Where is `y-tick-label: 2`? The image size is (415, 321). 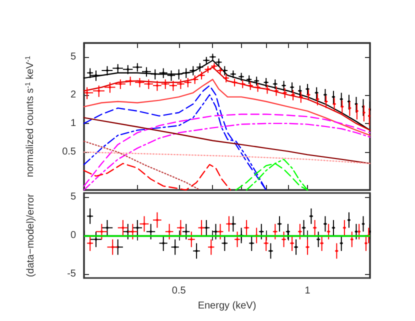 y-tick-label: 2 is located at coordinates (73, 94).